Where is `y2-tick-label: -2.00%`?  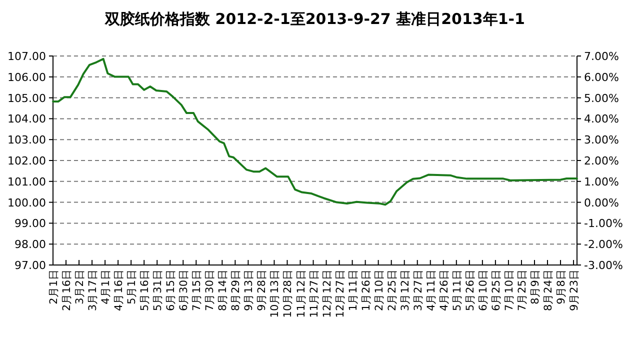
y2-tick-label: -2.00% is located at coordinates (603, 245).